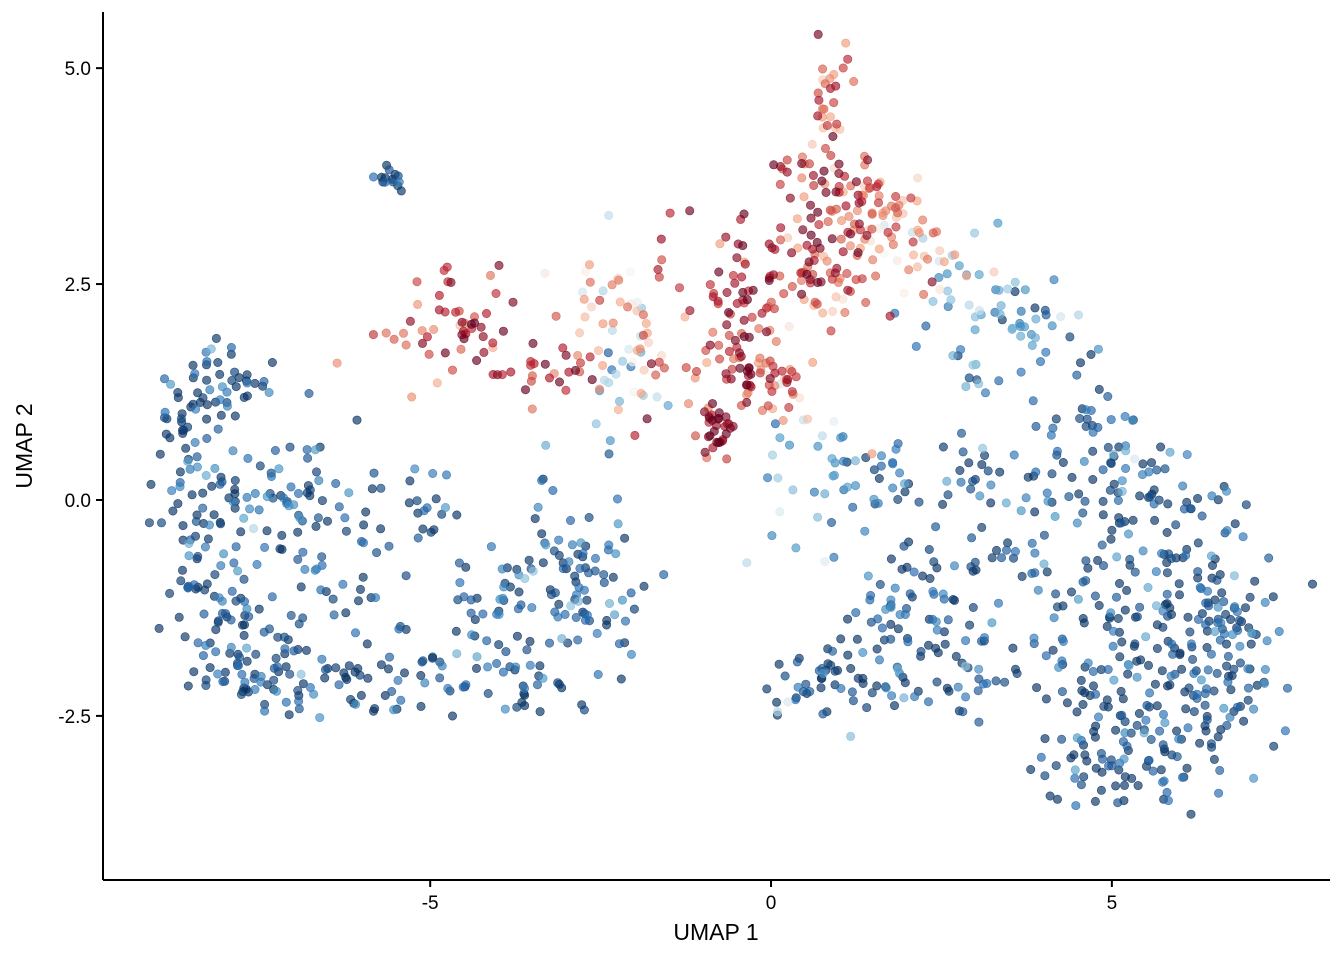  Describe the element at coordinates (78, 501) in the screenshot. I see `y-tick-label: 0.0` at that location.